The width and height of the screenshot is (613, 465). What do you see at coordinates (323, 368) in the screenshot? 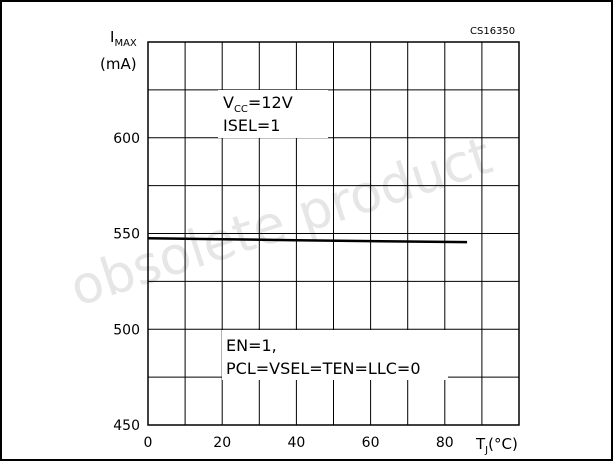
I see `annotation-pcl: PCL=VSEL=TEN=LLC=0` at bounding box center [323, 368].